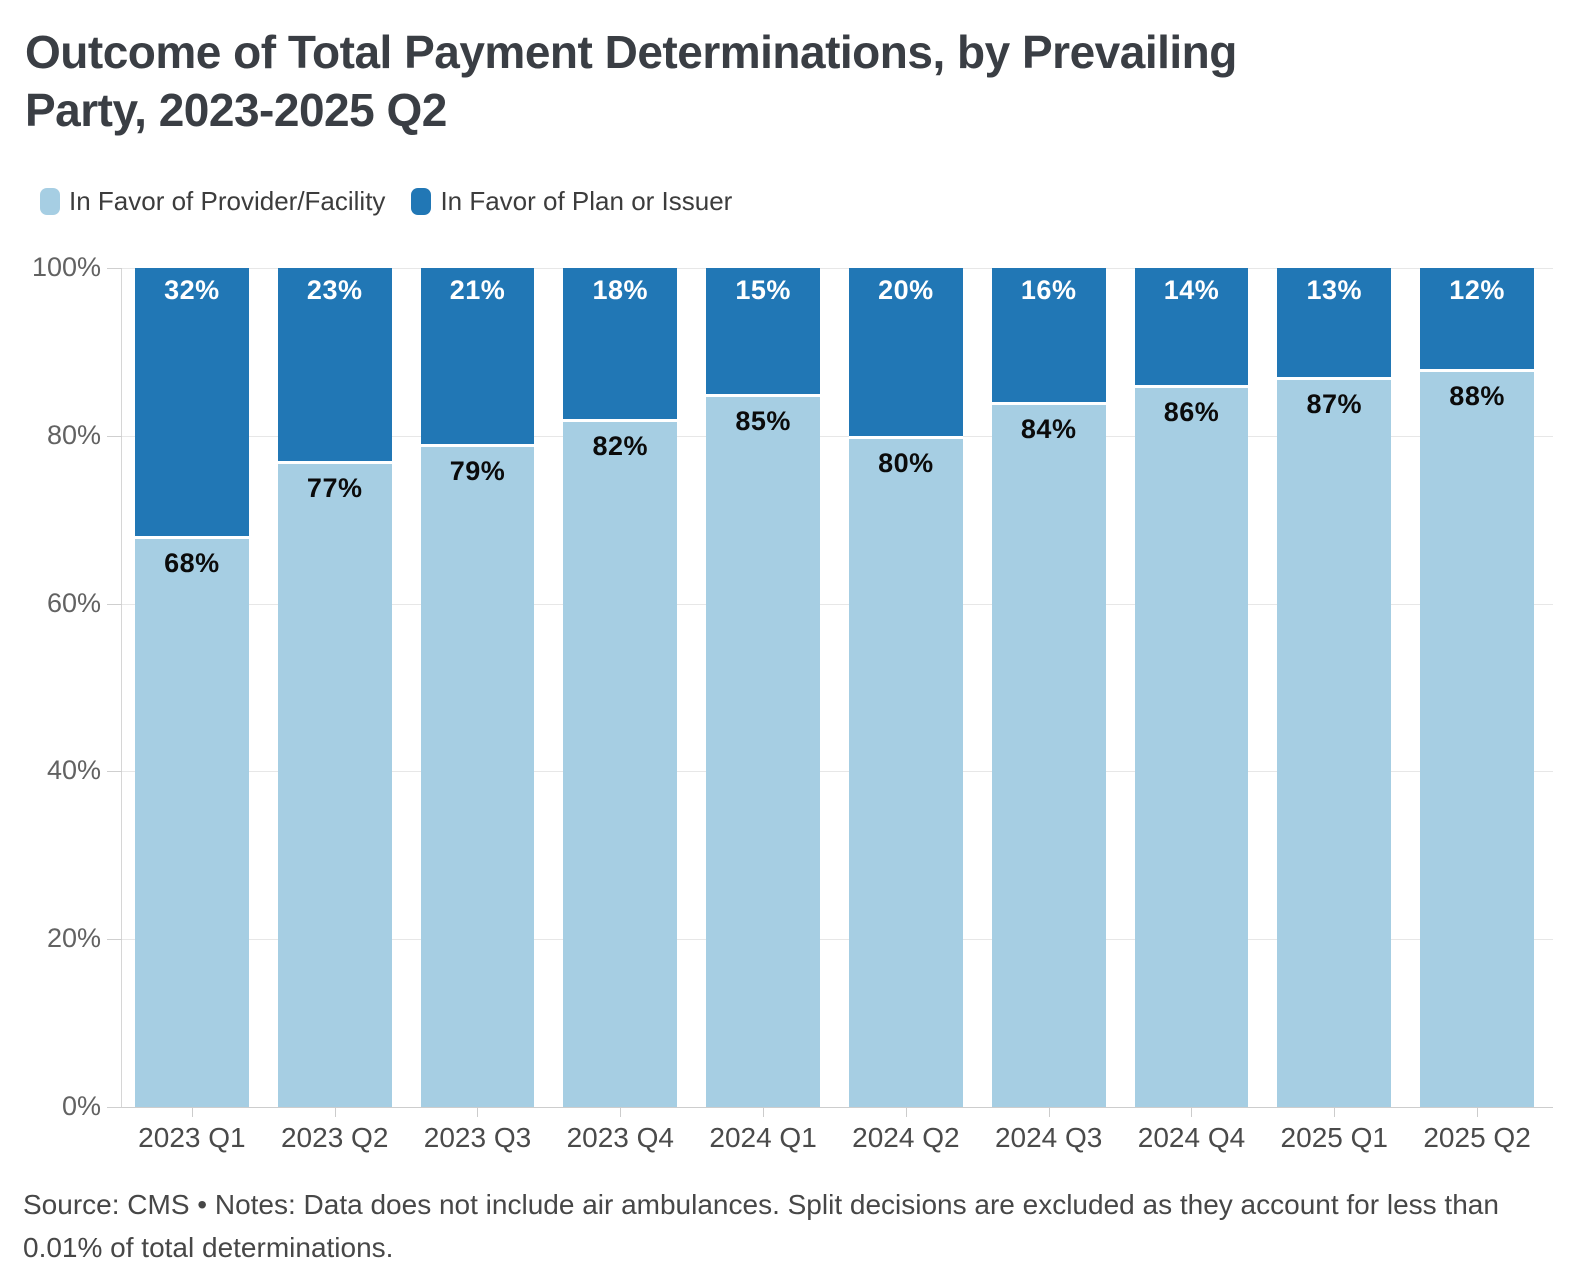 This screenshot has height=1280, width=1588. I want to click on bar-value-label-plan: 15%, so click(763, 290).